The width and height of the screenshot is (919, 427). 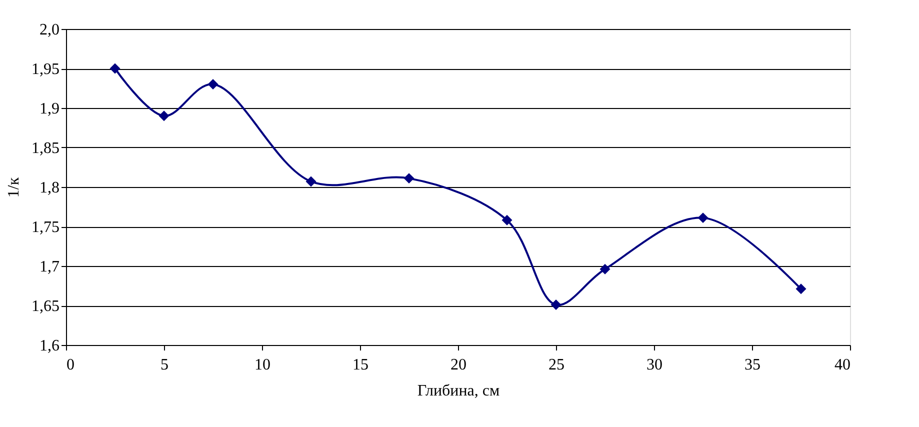 I want to click on y-tick-label: 1,8, so click(x=50, y=188).